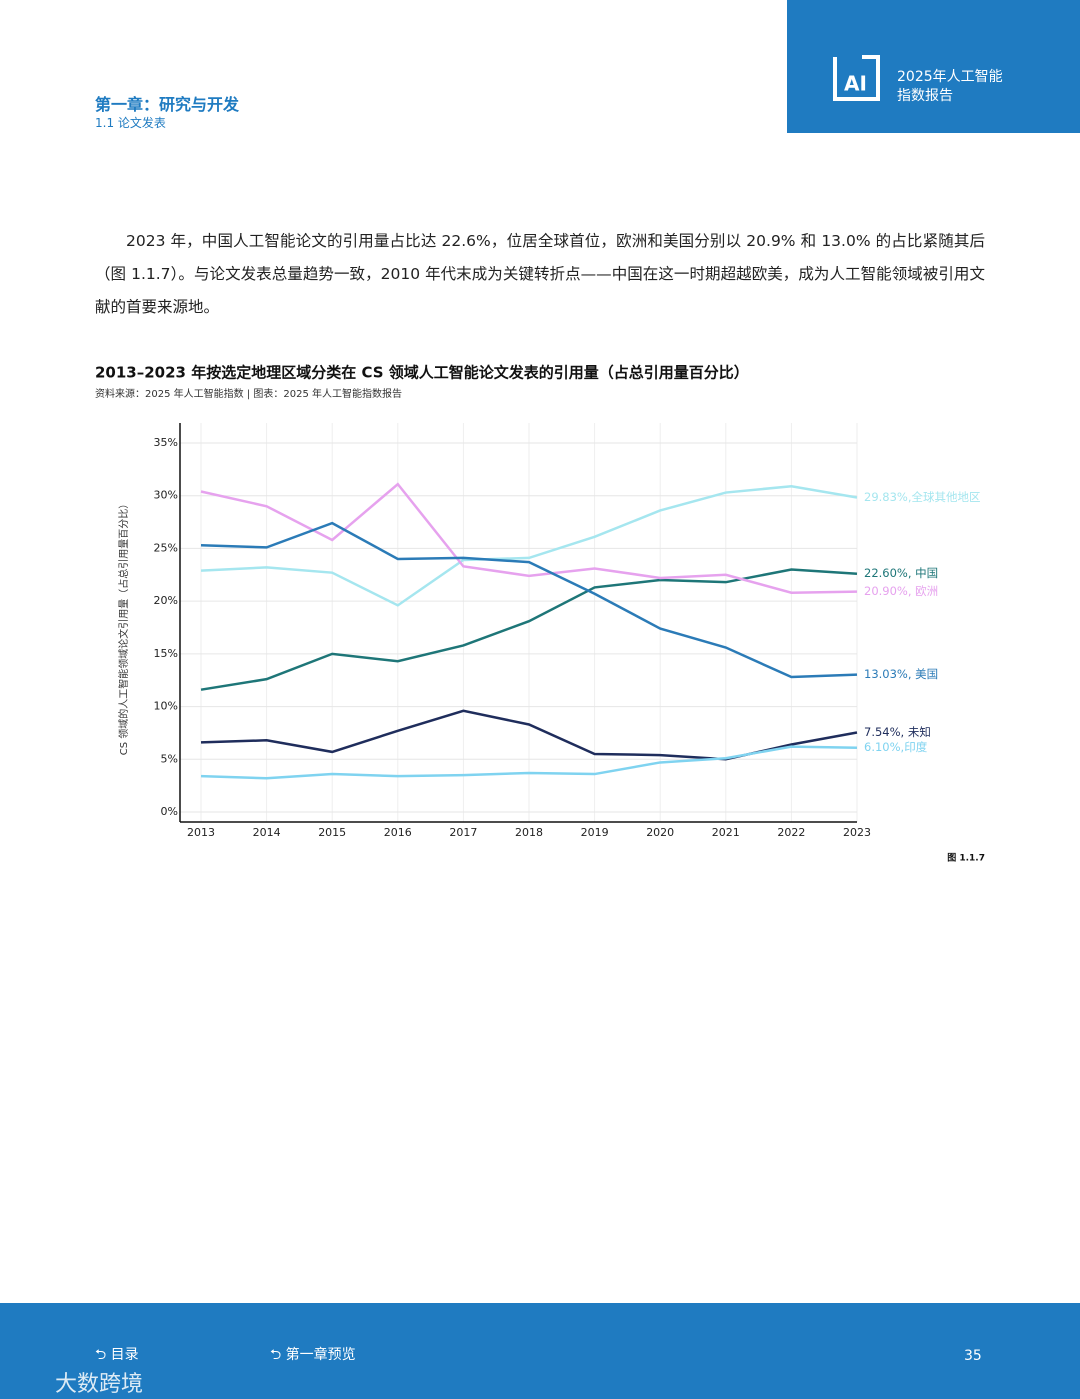 The width and height of the screenshot is (1080, 1399). What do you see at coordinates (660, 832) in the screenshot?
I see `x-tick-label: 2020` at bounding box center [660, 832].